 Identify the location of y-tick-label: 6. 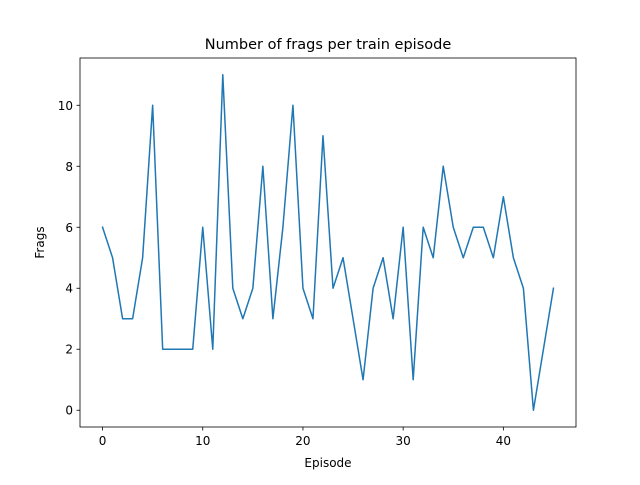
(69, 228).